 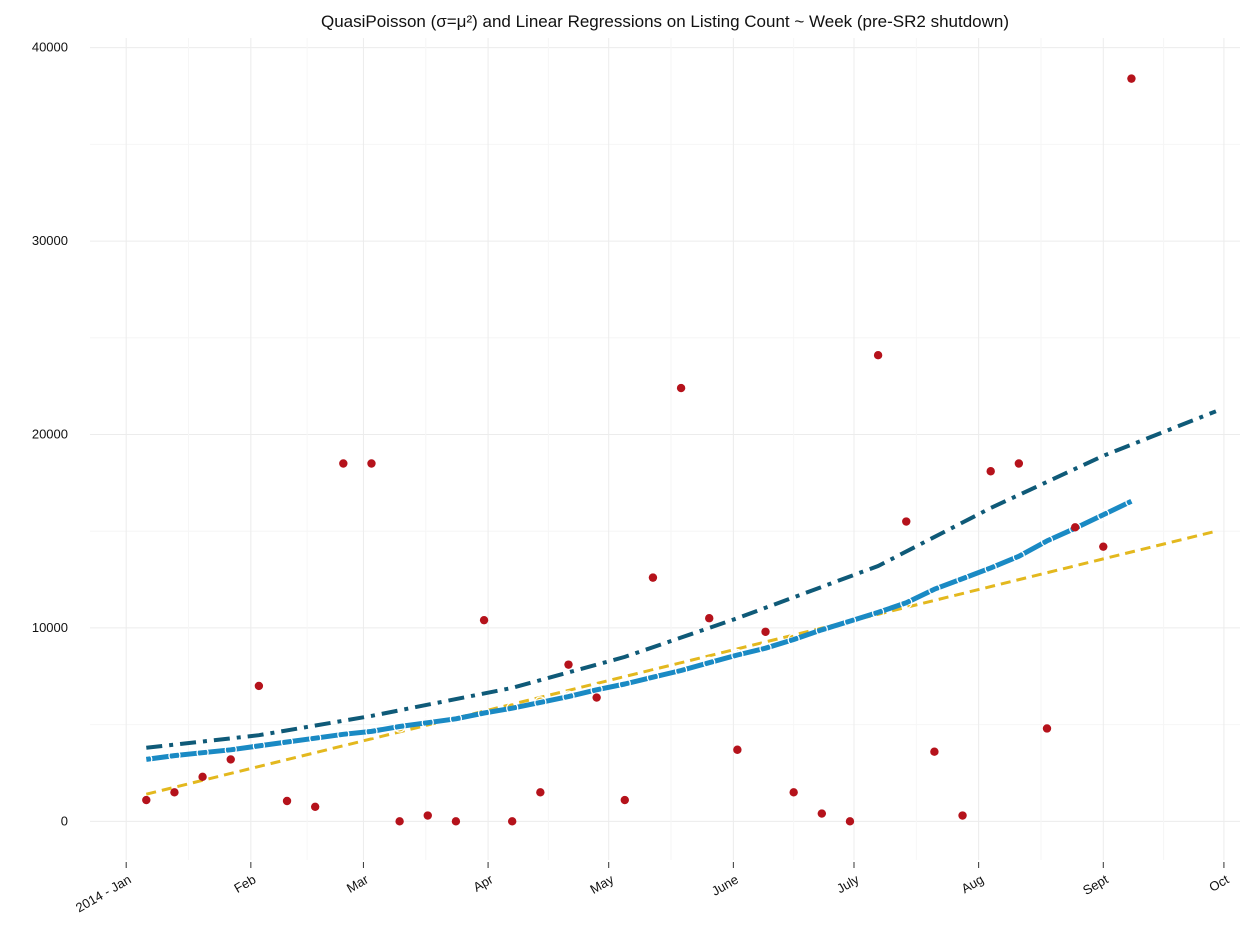 I want to click on y-axis: 0 10000 20000 30000 40000, so click(x=50, y=434).